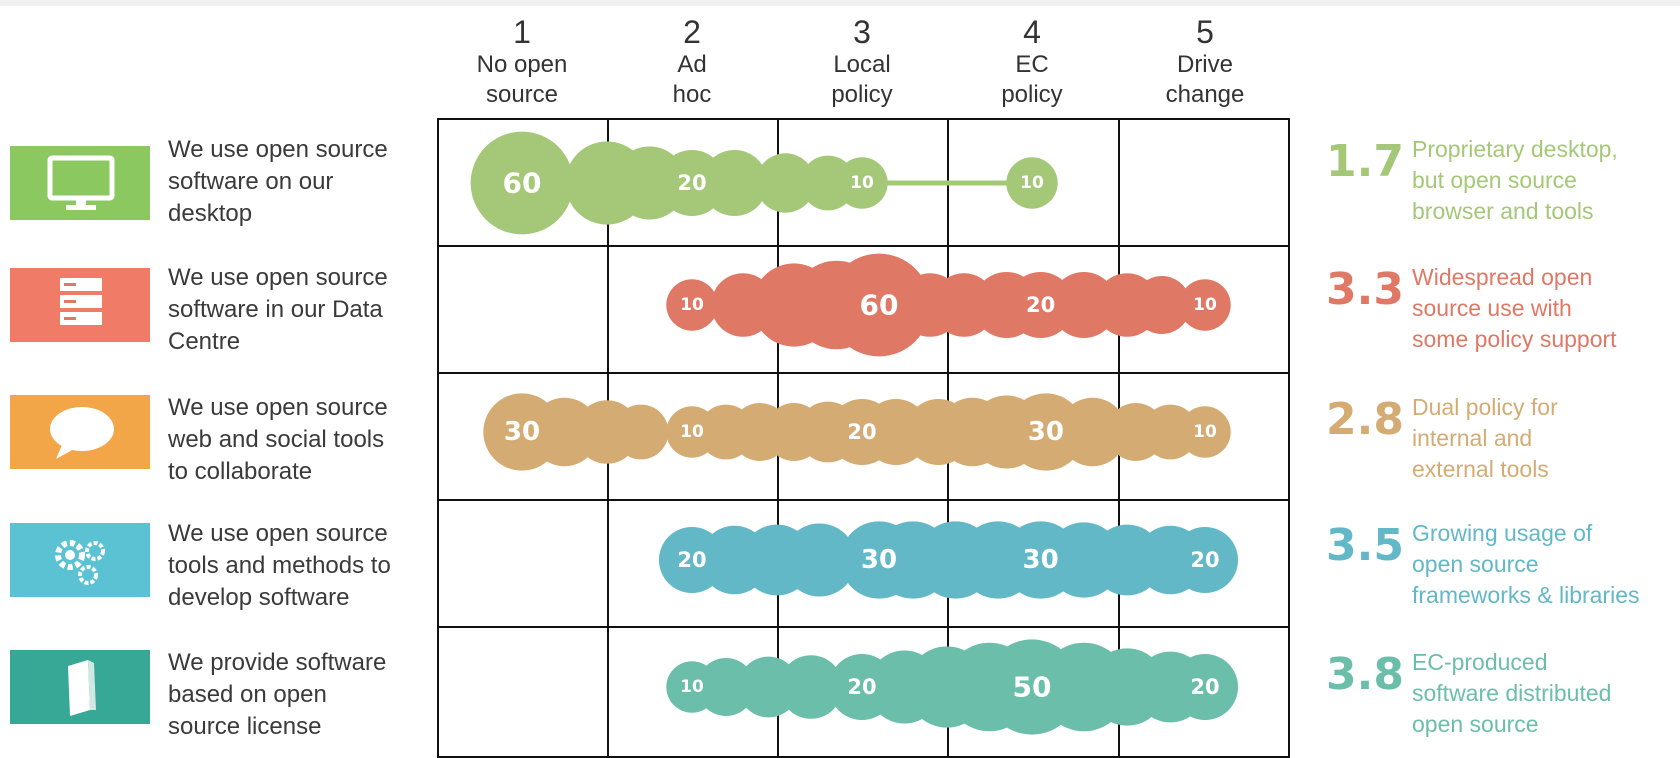  I want to click on bubble-series: 30 10 20 30 10, so click(857, 432).